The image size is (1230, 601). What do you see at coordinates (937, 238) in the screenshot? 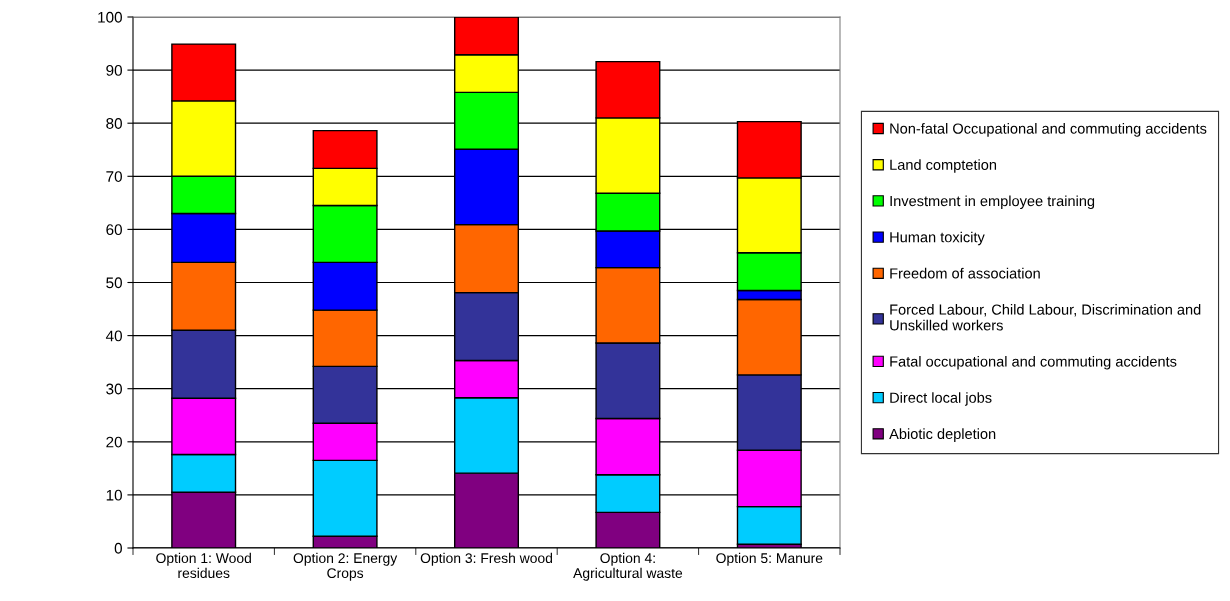
I see `legend-label: Human toxicity` at bounding box center [937, 238].